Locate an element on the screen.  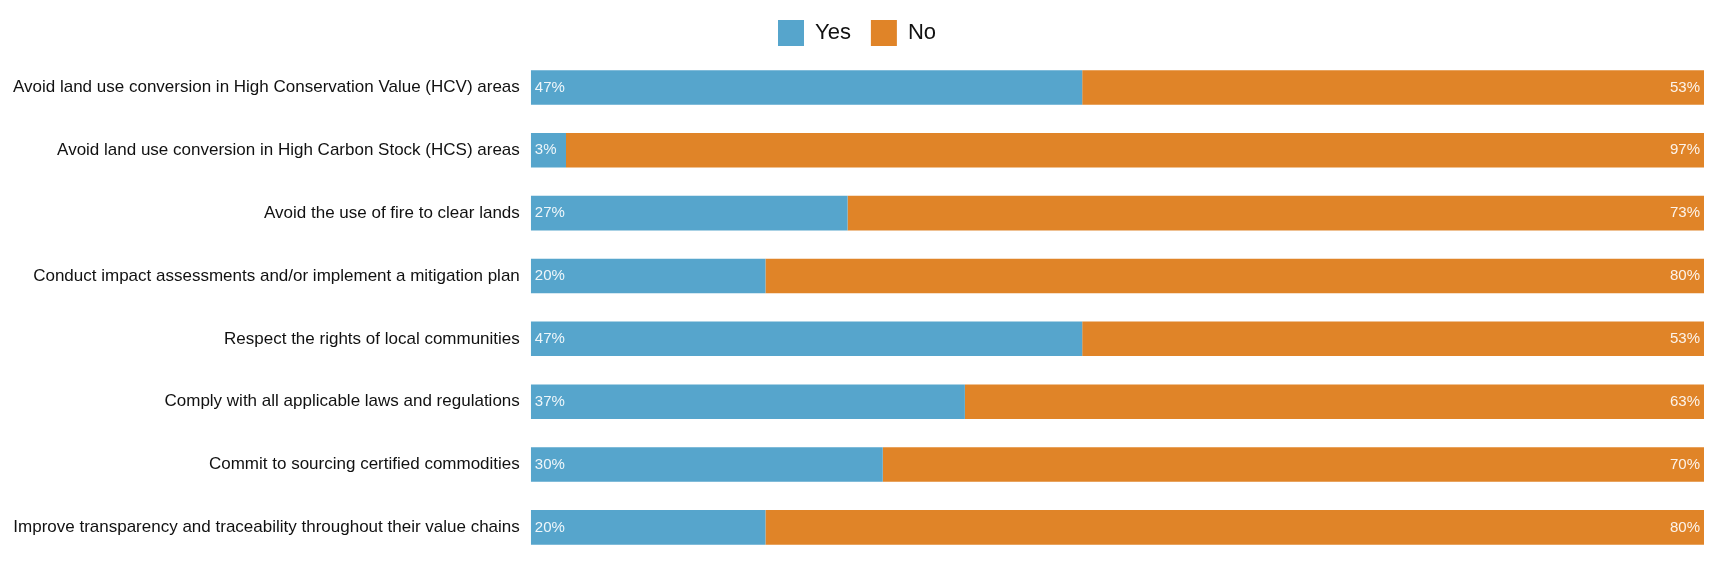
y-tick-label: Conduct impact assessments and/or implement a mitigation plan is located at coordinates (276, 275).